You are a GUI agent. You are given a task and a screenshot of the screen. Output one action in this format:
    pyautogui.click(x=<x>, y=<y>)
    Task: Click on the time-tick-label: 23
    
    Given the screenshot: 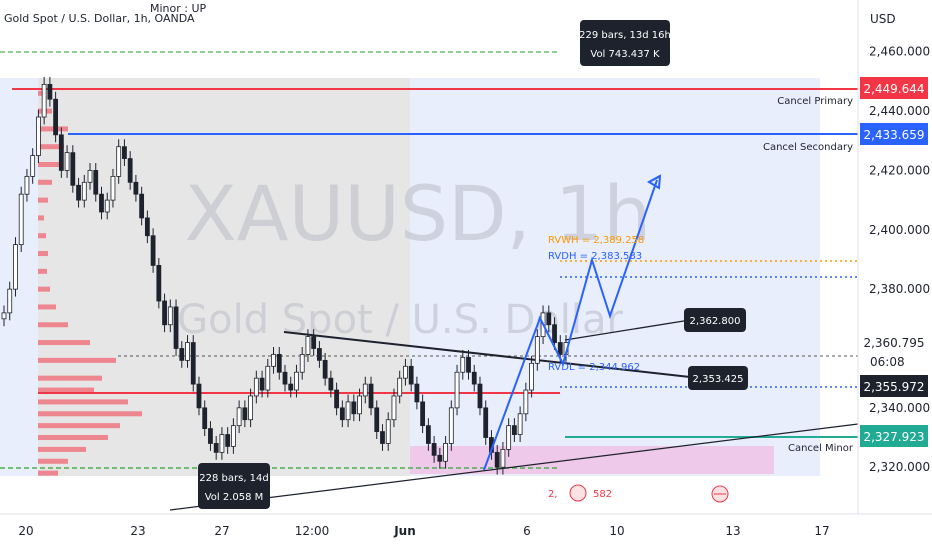 What is the action you would take?
    pyautogui.click(x=137, y=531)
    